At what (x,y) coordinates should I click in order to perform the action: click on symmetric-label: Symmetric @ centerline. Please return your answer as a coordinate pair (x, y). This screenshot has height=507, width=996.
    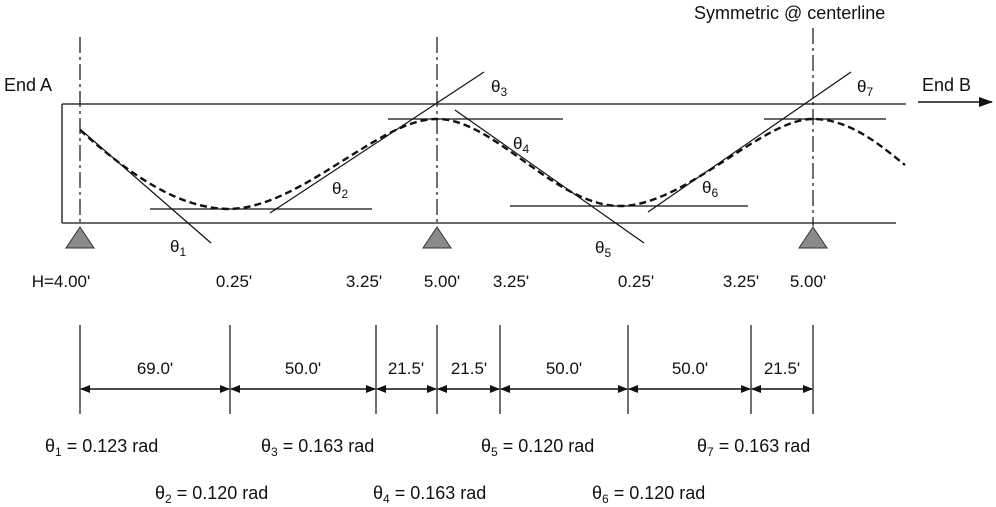
    Looking at the image, I should click on (789, 13).